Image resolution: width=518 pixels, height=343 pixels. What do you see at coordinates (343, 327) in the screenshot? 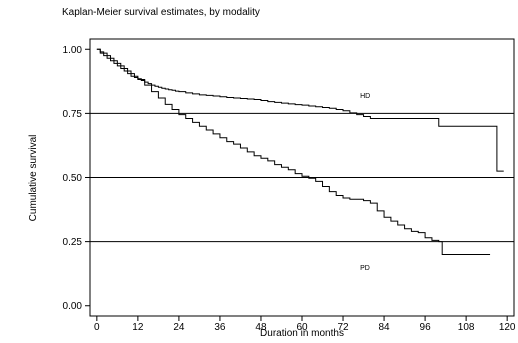
I see `x-tick-label: 72` at bounding box center [343, 327].